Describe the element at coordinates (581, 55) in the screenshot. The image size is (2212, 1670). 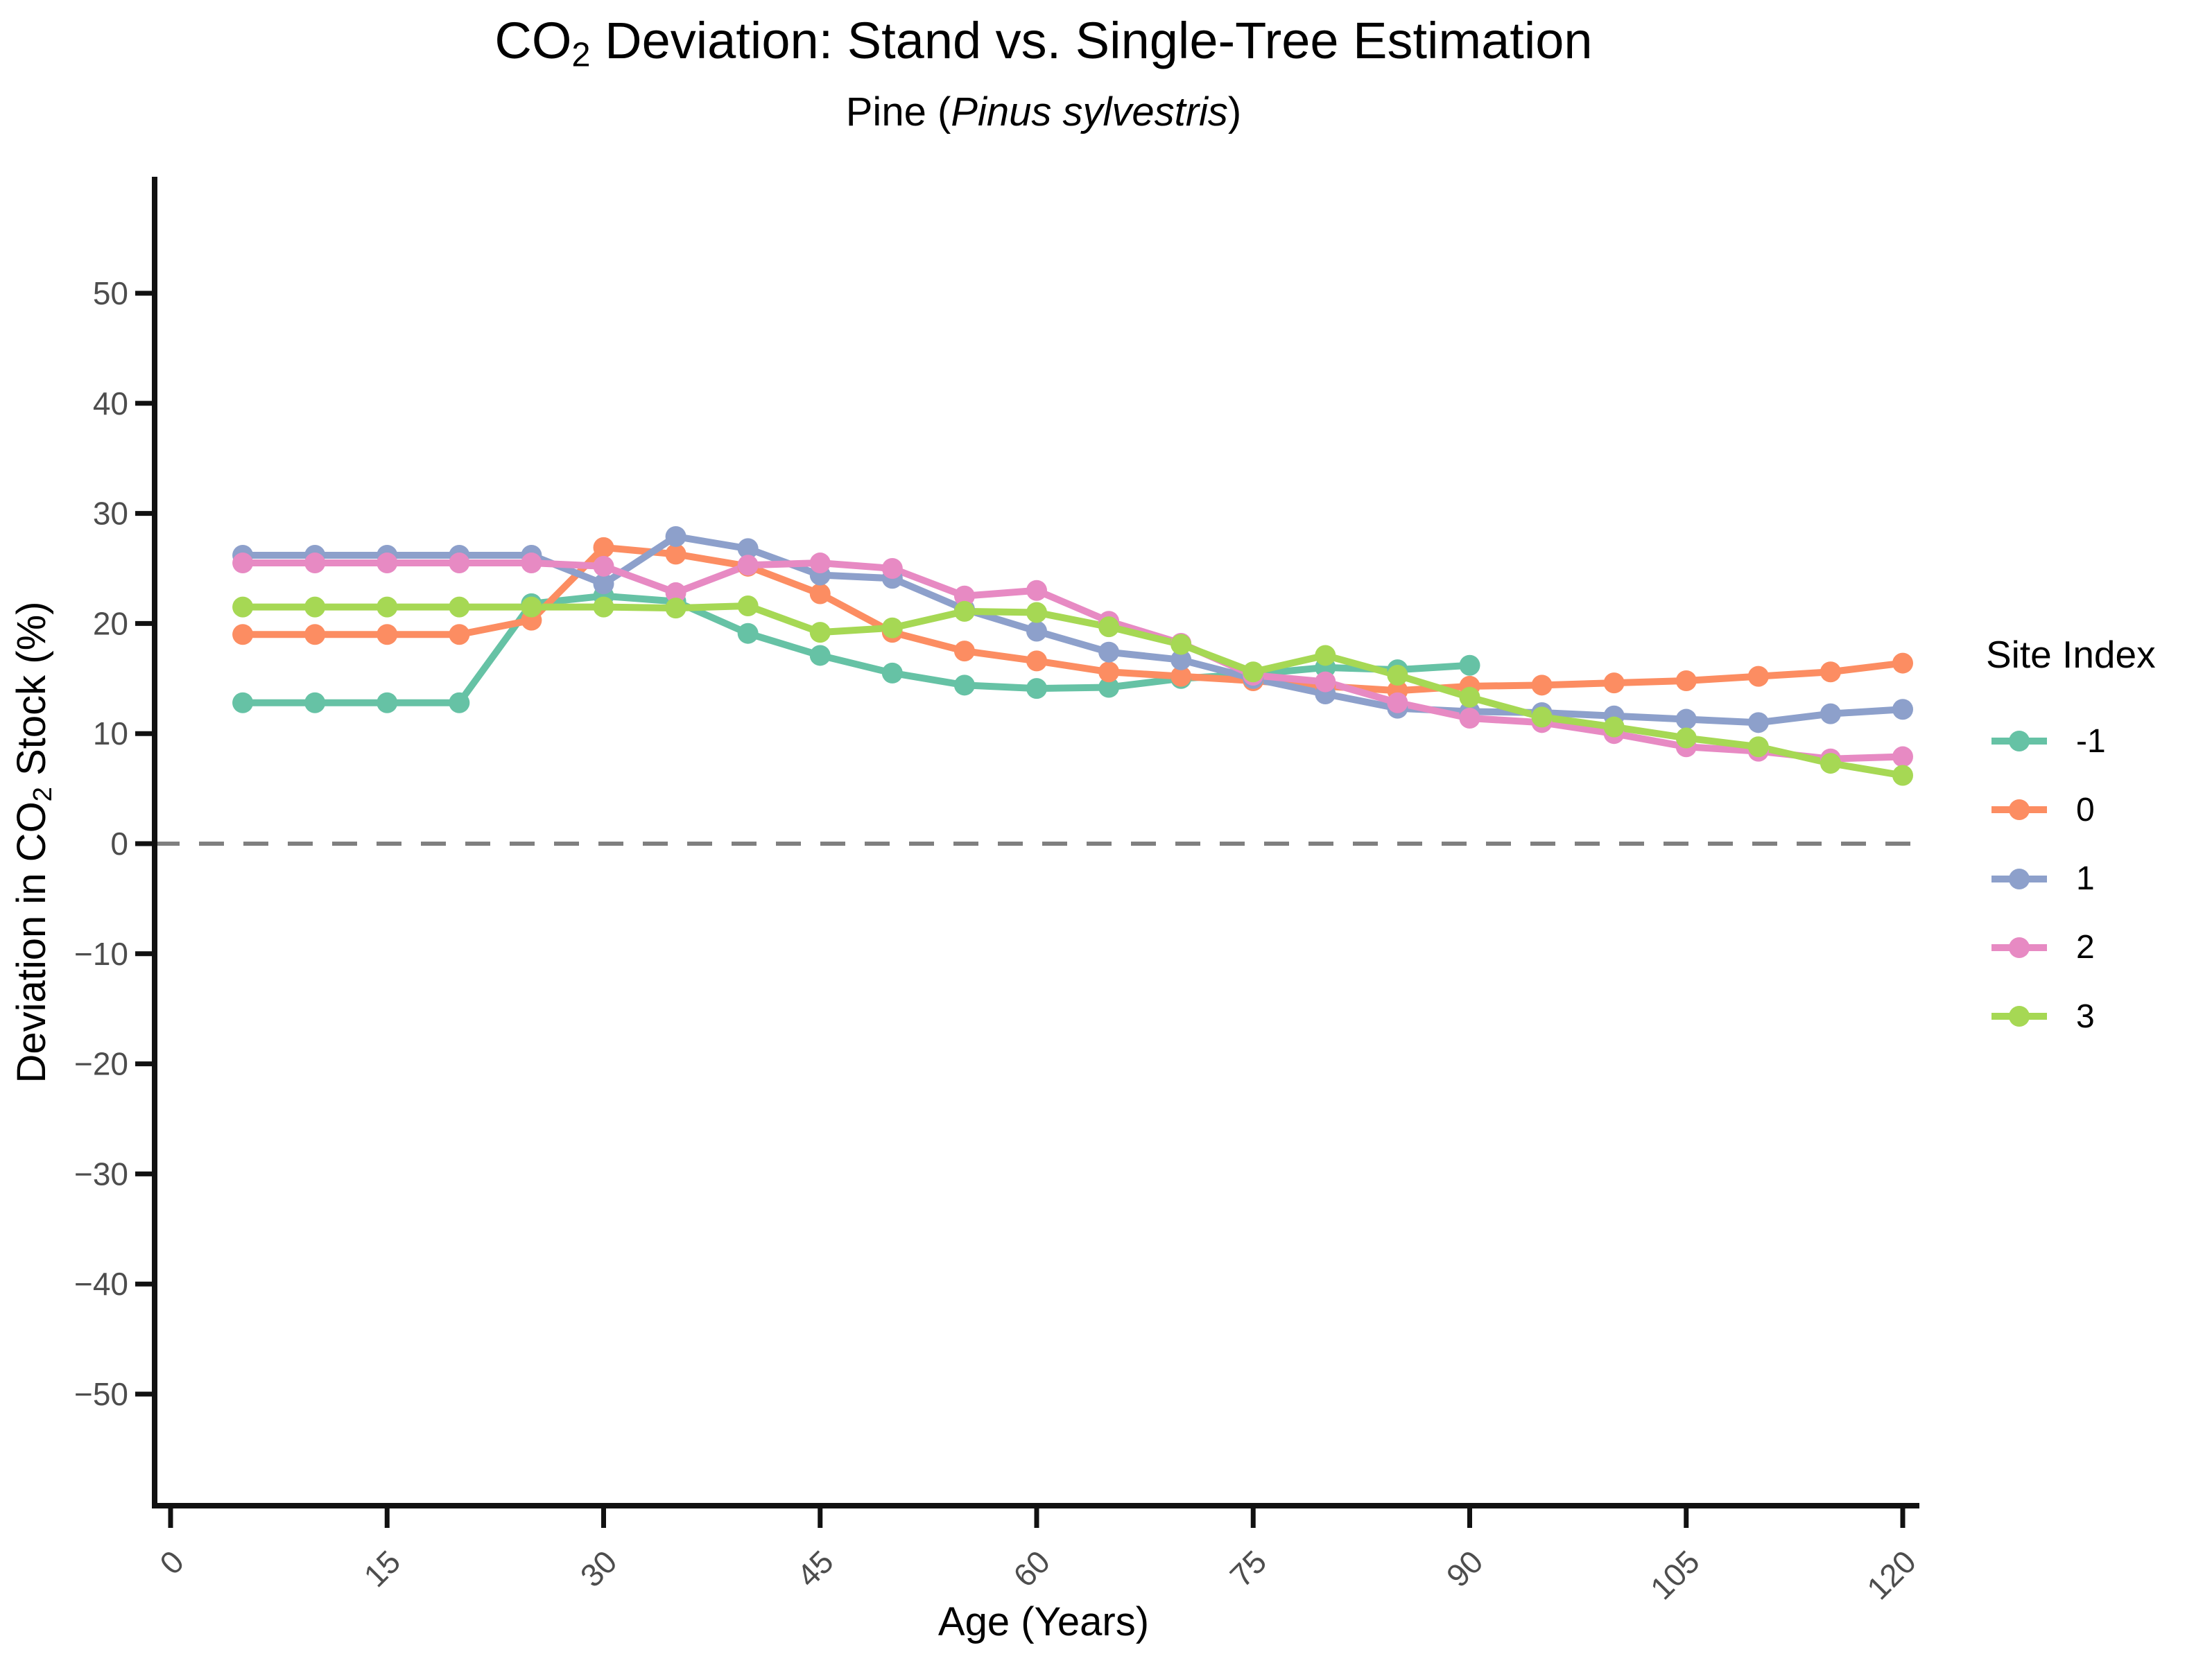
I see `chart-title-subscript: 2` at that location.